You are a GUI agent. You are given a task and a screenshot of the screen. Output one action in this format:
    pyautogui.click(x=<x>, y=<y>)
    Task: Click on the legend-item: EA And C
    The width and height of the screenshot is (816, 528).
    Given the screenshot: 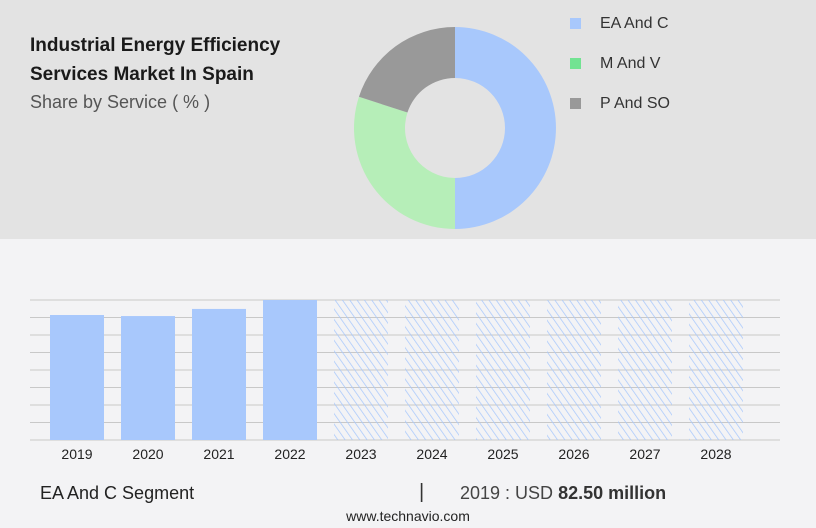 What is the action you would take?
    pyautogui.click(x=619, y=24)
    